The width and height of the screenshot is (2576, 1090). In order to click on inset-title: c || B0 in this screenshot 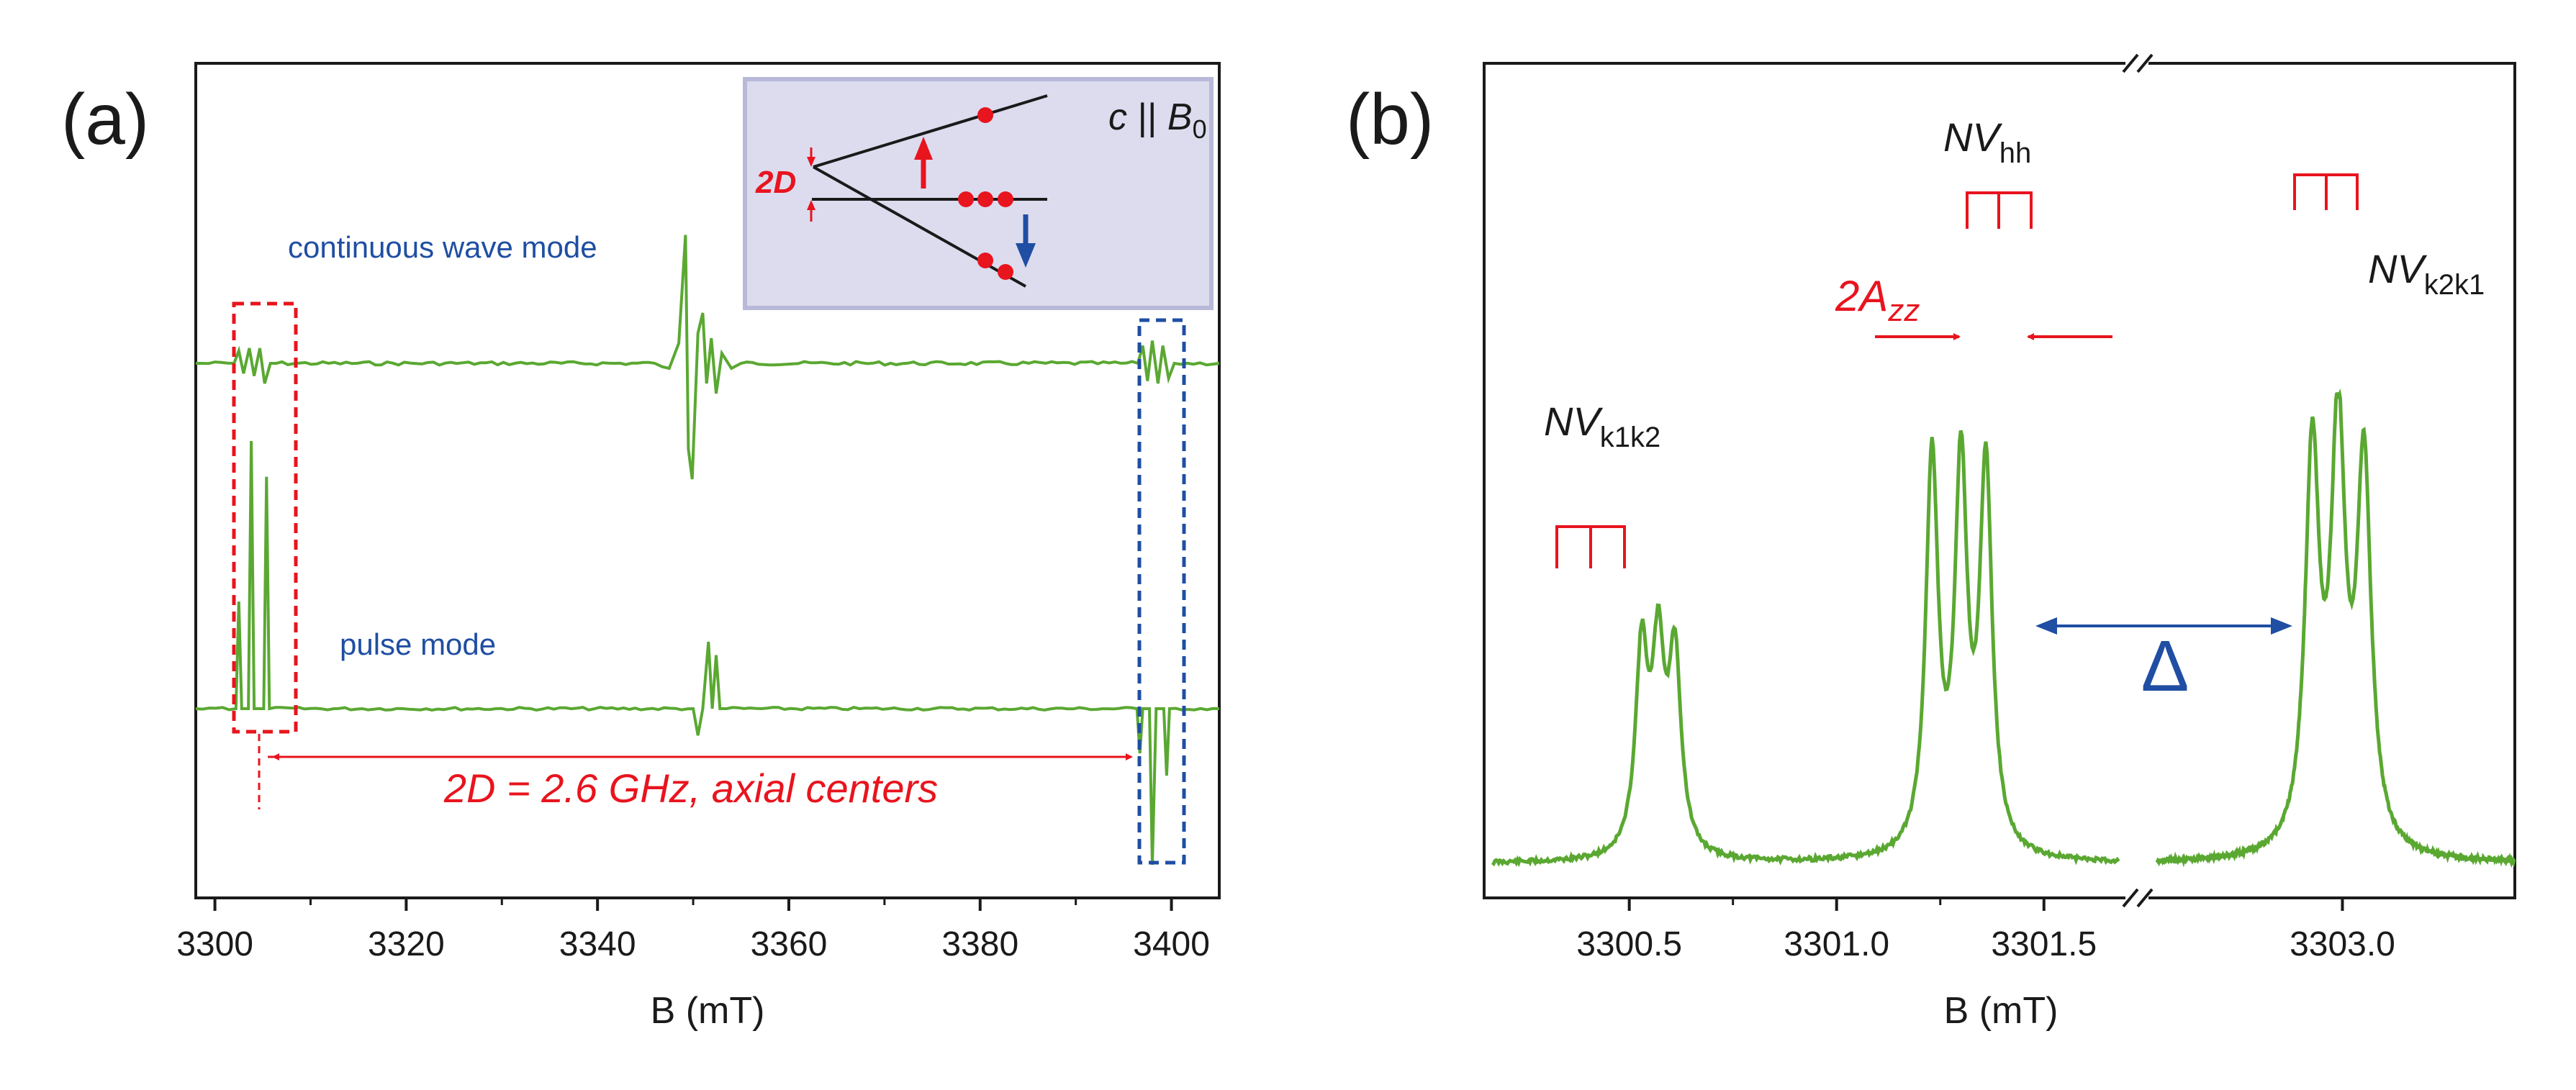, I will do `click(1157, 120)`.